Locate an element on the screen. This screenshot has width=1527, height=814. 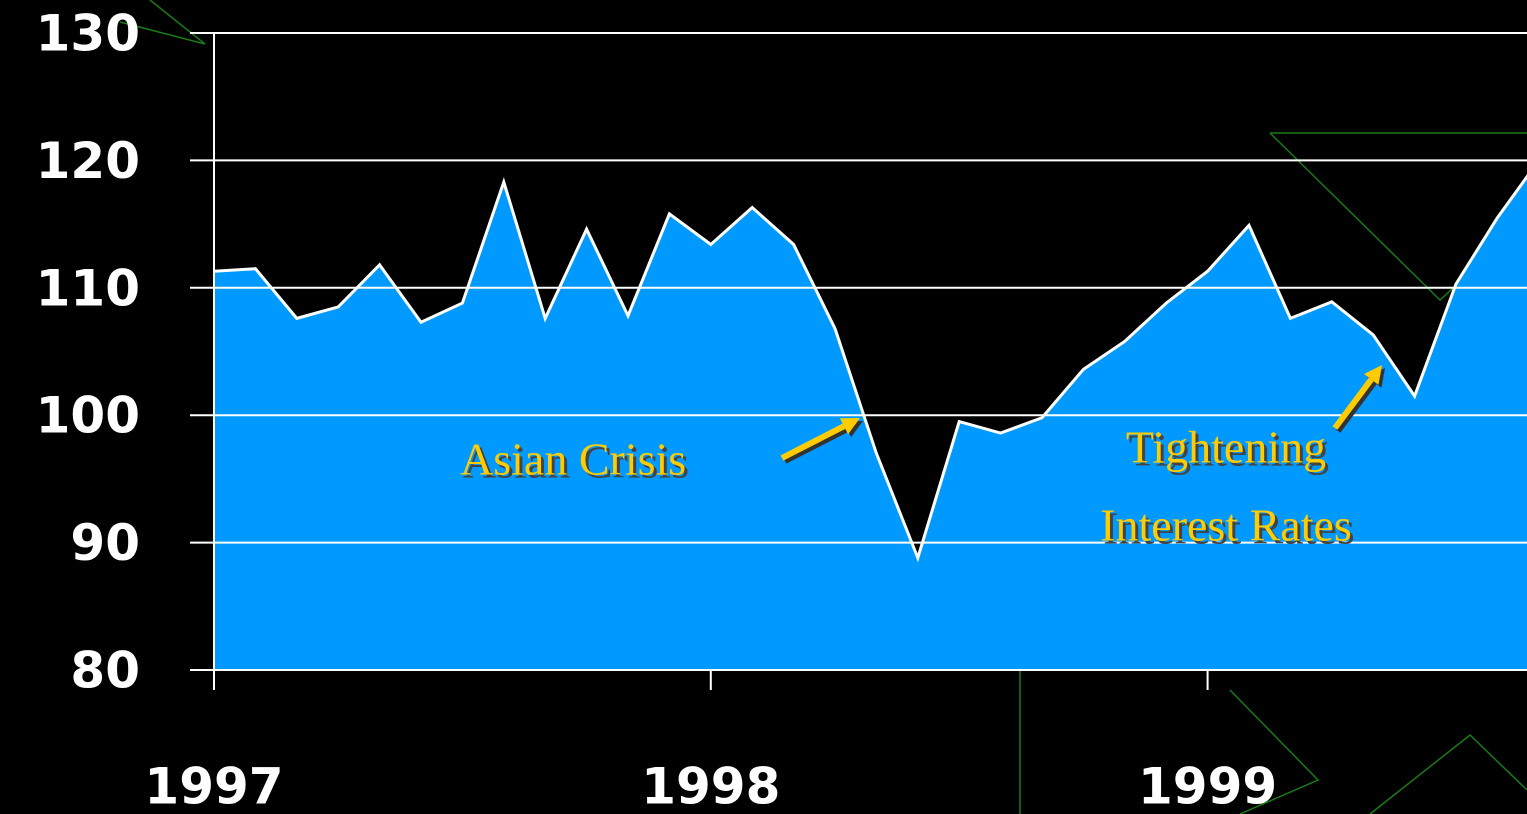
x-tick-label: 1997 is located at coordinates (213, 786).